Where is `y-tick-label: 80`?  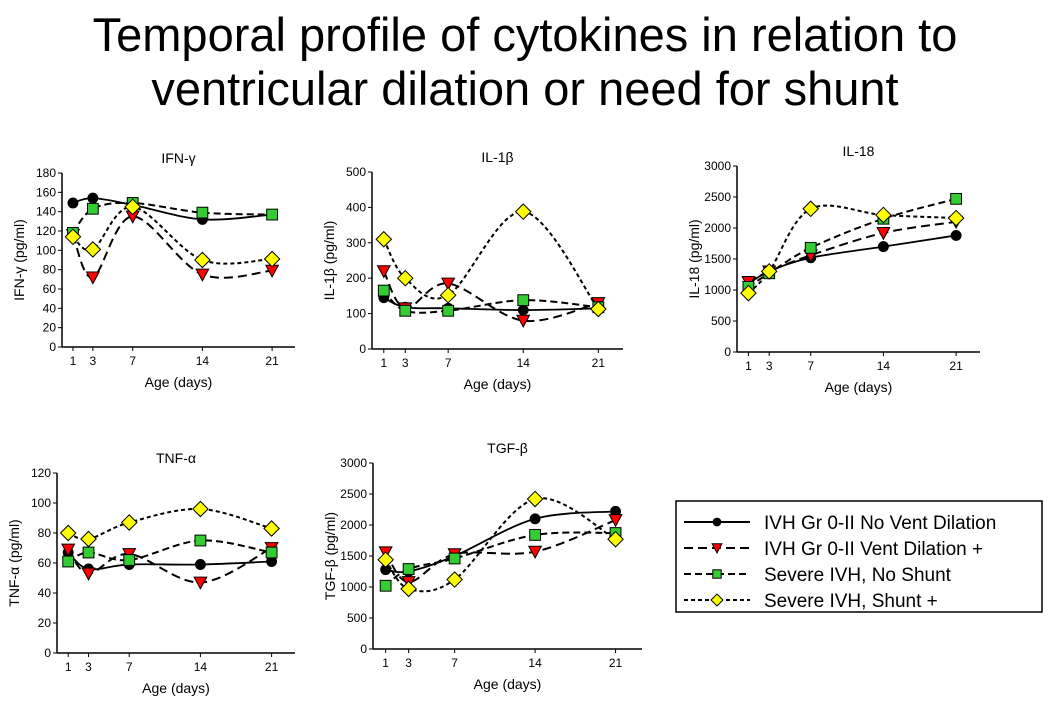
y-tick-label: 80 is located at coordinates (50, 270).